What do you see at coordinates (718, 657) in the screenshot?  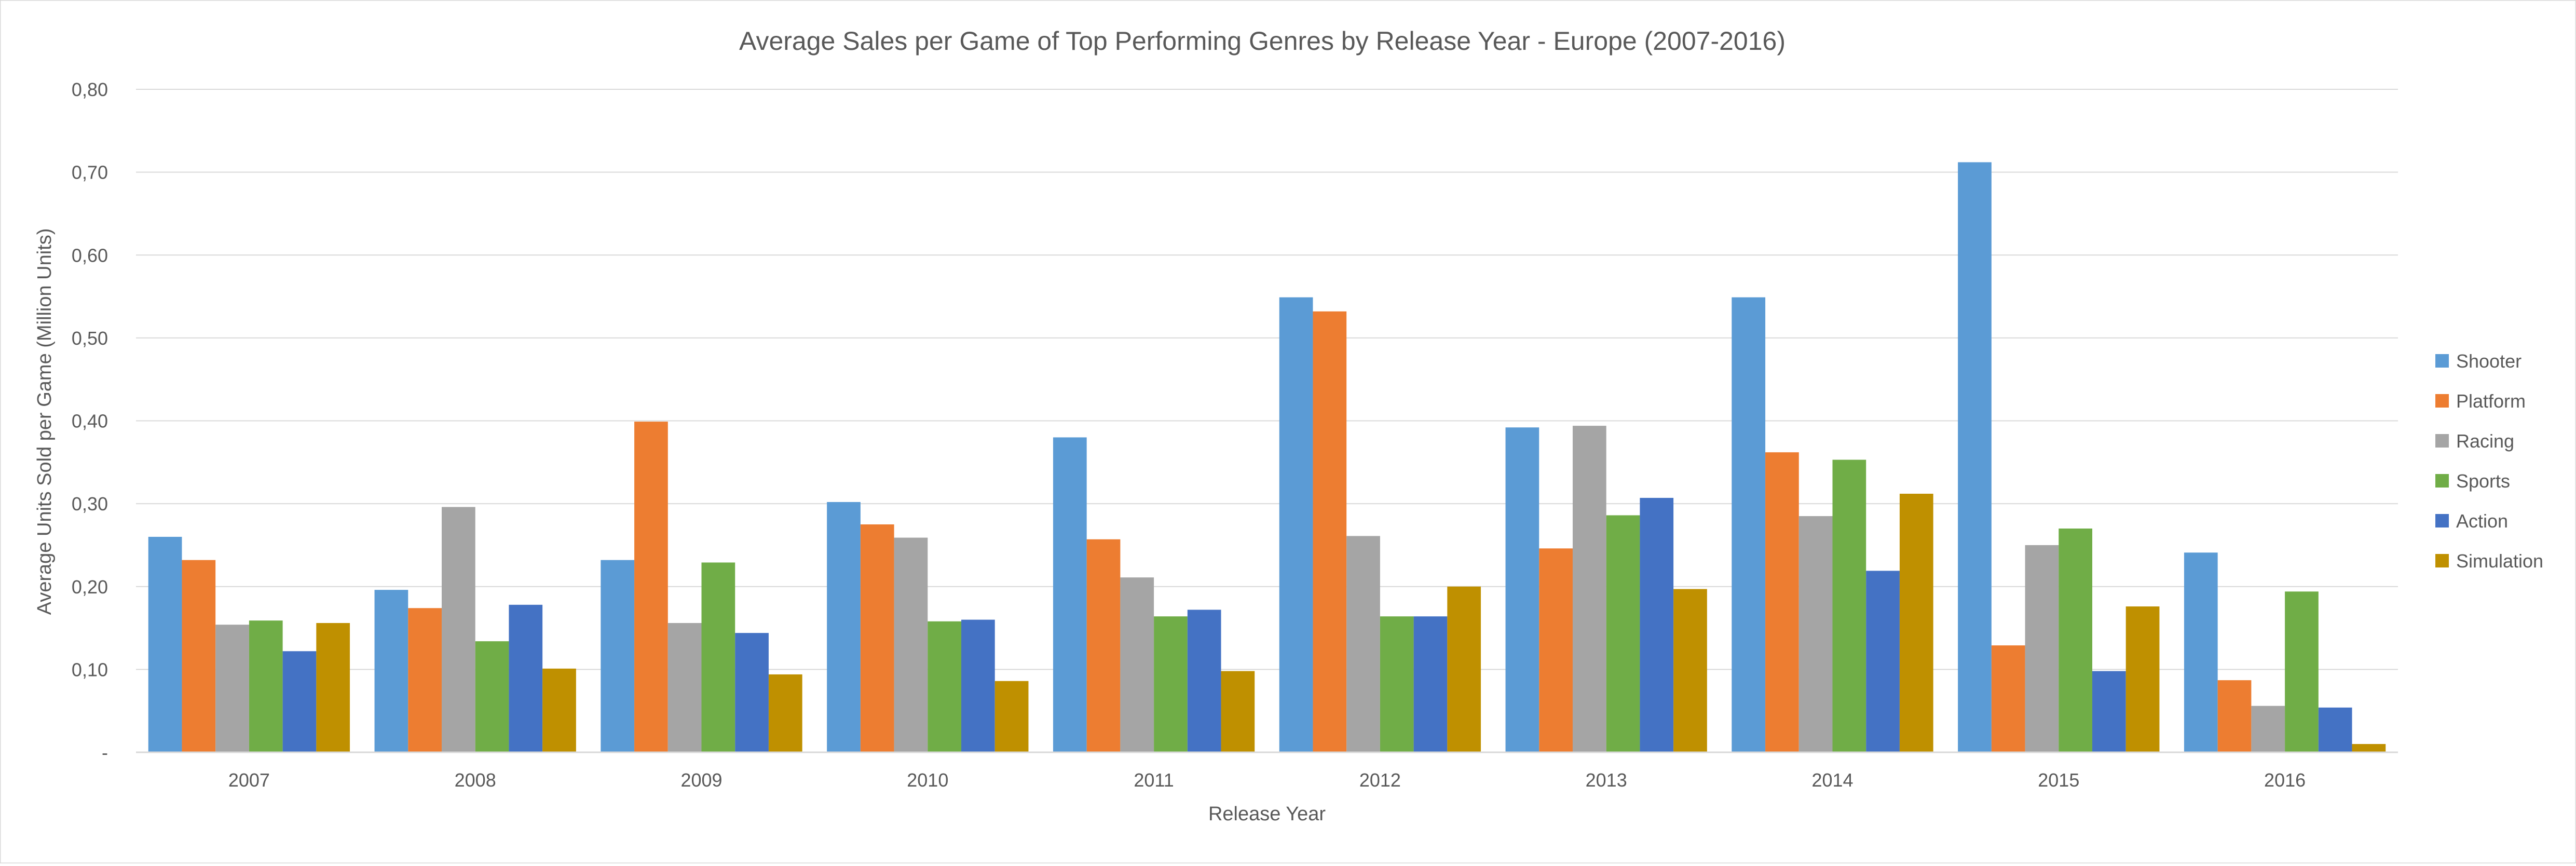 I see `bar-sports-2009` at bounding box center [718, 657].